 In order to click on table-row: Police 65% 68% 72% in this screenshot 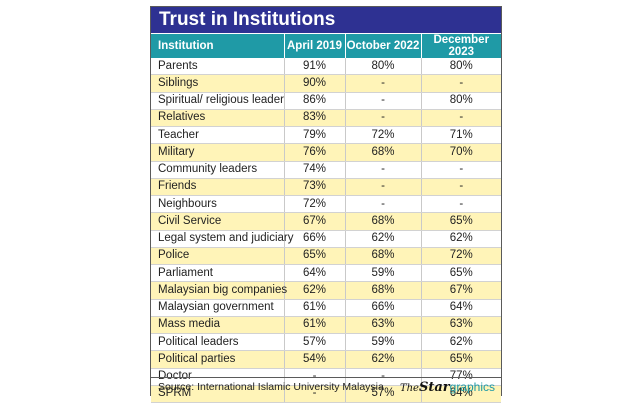, I will do `click(326, 256)`.